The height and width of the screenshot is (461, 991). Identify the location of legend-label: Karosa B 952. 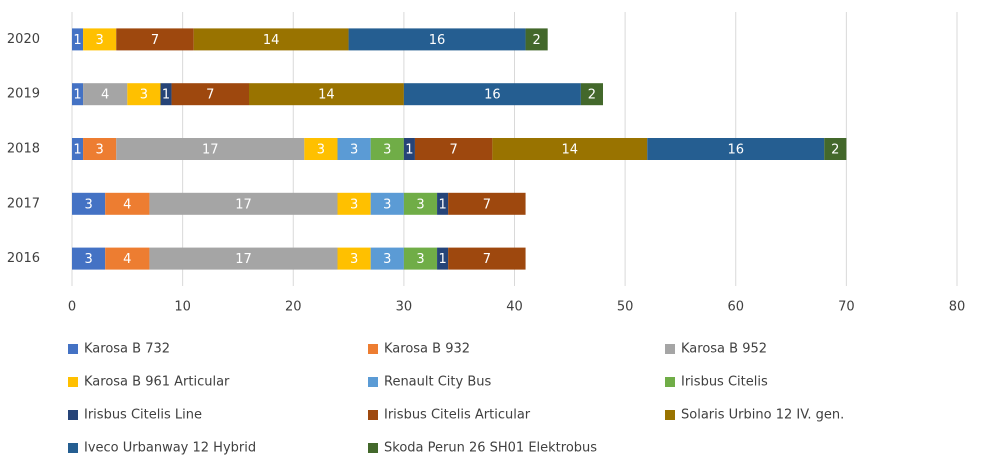
(724, 349).